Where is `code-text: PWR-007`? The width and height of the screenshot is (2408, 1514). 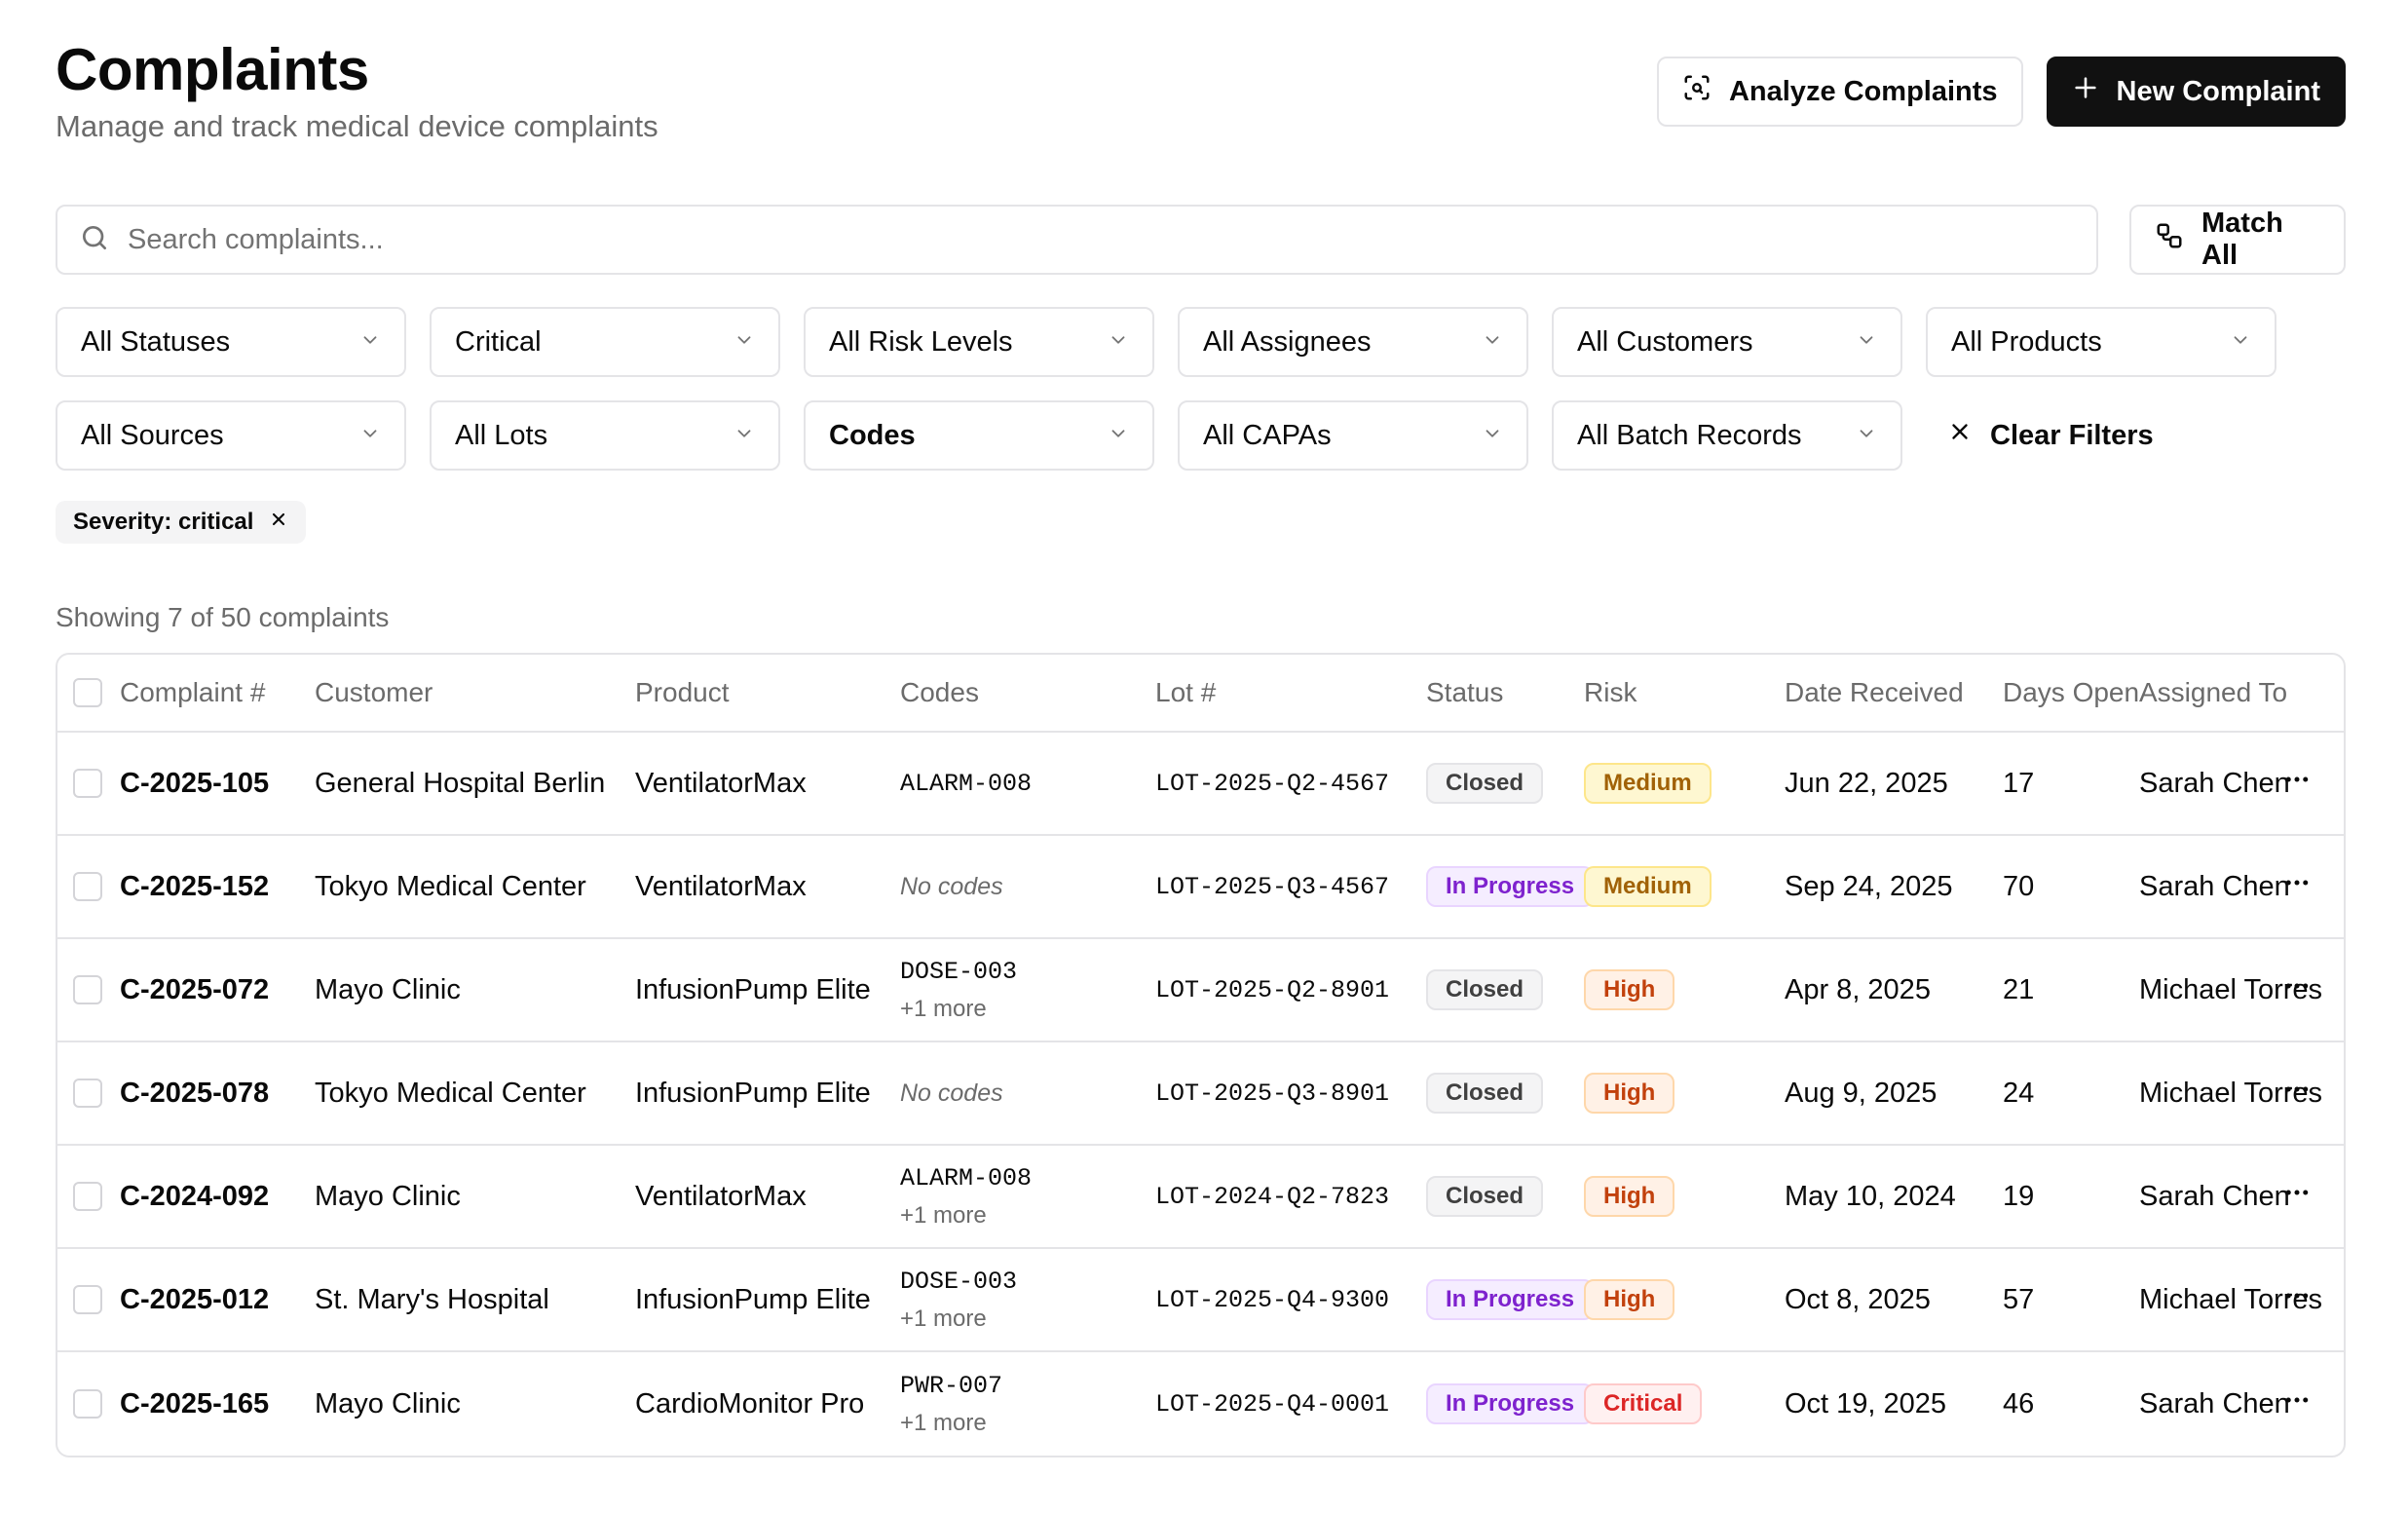
code-text: PWR-007 is located at coordinates (951, 1385).